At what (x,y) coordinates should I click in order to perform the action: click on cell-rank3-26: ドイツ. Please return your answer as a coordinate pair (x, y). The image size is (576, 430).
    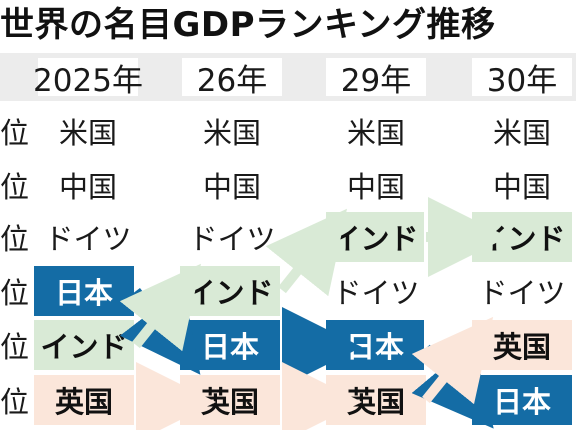
    Looking at the image, I should click on (232, 239).